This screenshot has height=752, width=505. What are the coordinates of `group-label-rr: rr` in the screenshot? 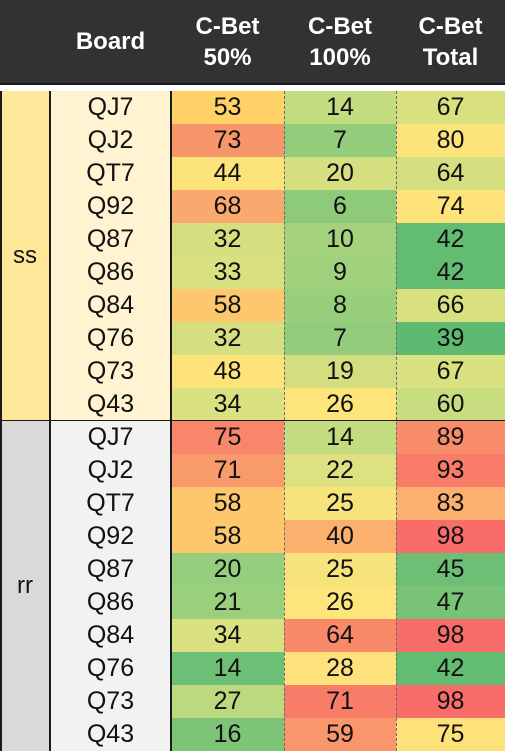 It's located at (25, 586).